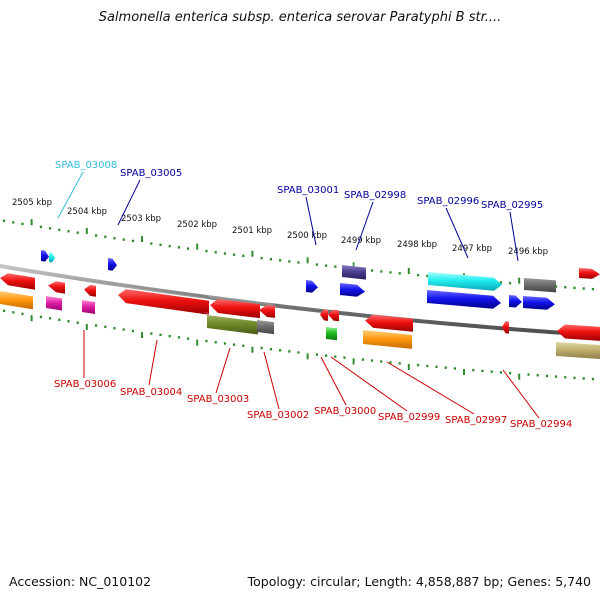 The width and height of the screenshot is (600, 600). Describe the element at coordinates (16, 300) in the screenshot. I see `gene-spab-03006-orange` at that location.